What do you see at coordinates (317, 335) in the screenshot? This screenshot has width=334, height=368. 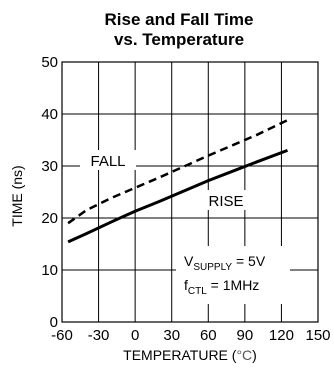 I see `x-tick-label: 150` at bounding box center [317, 335].